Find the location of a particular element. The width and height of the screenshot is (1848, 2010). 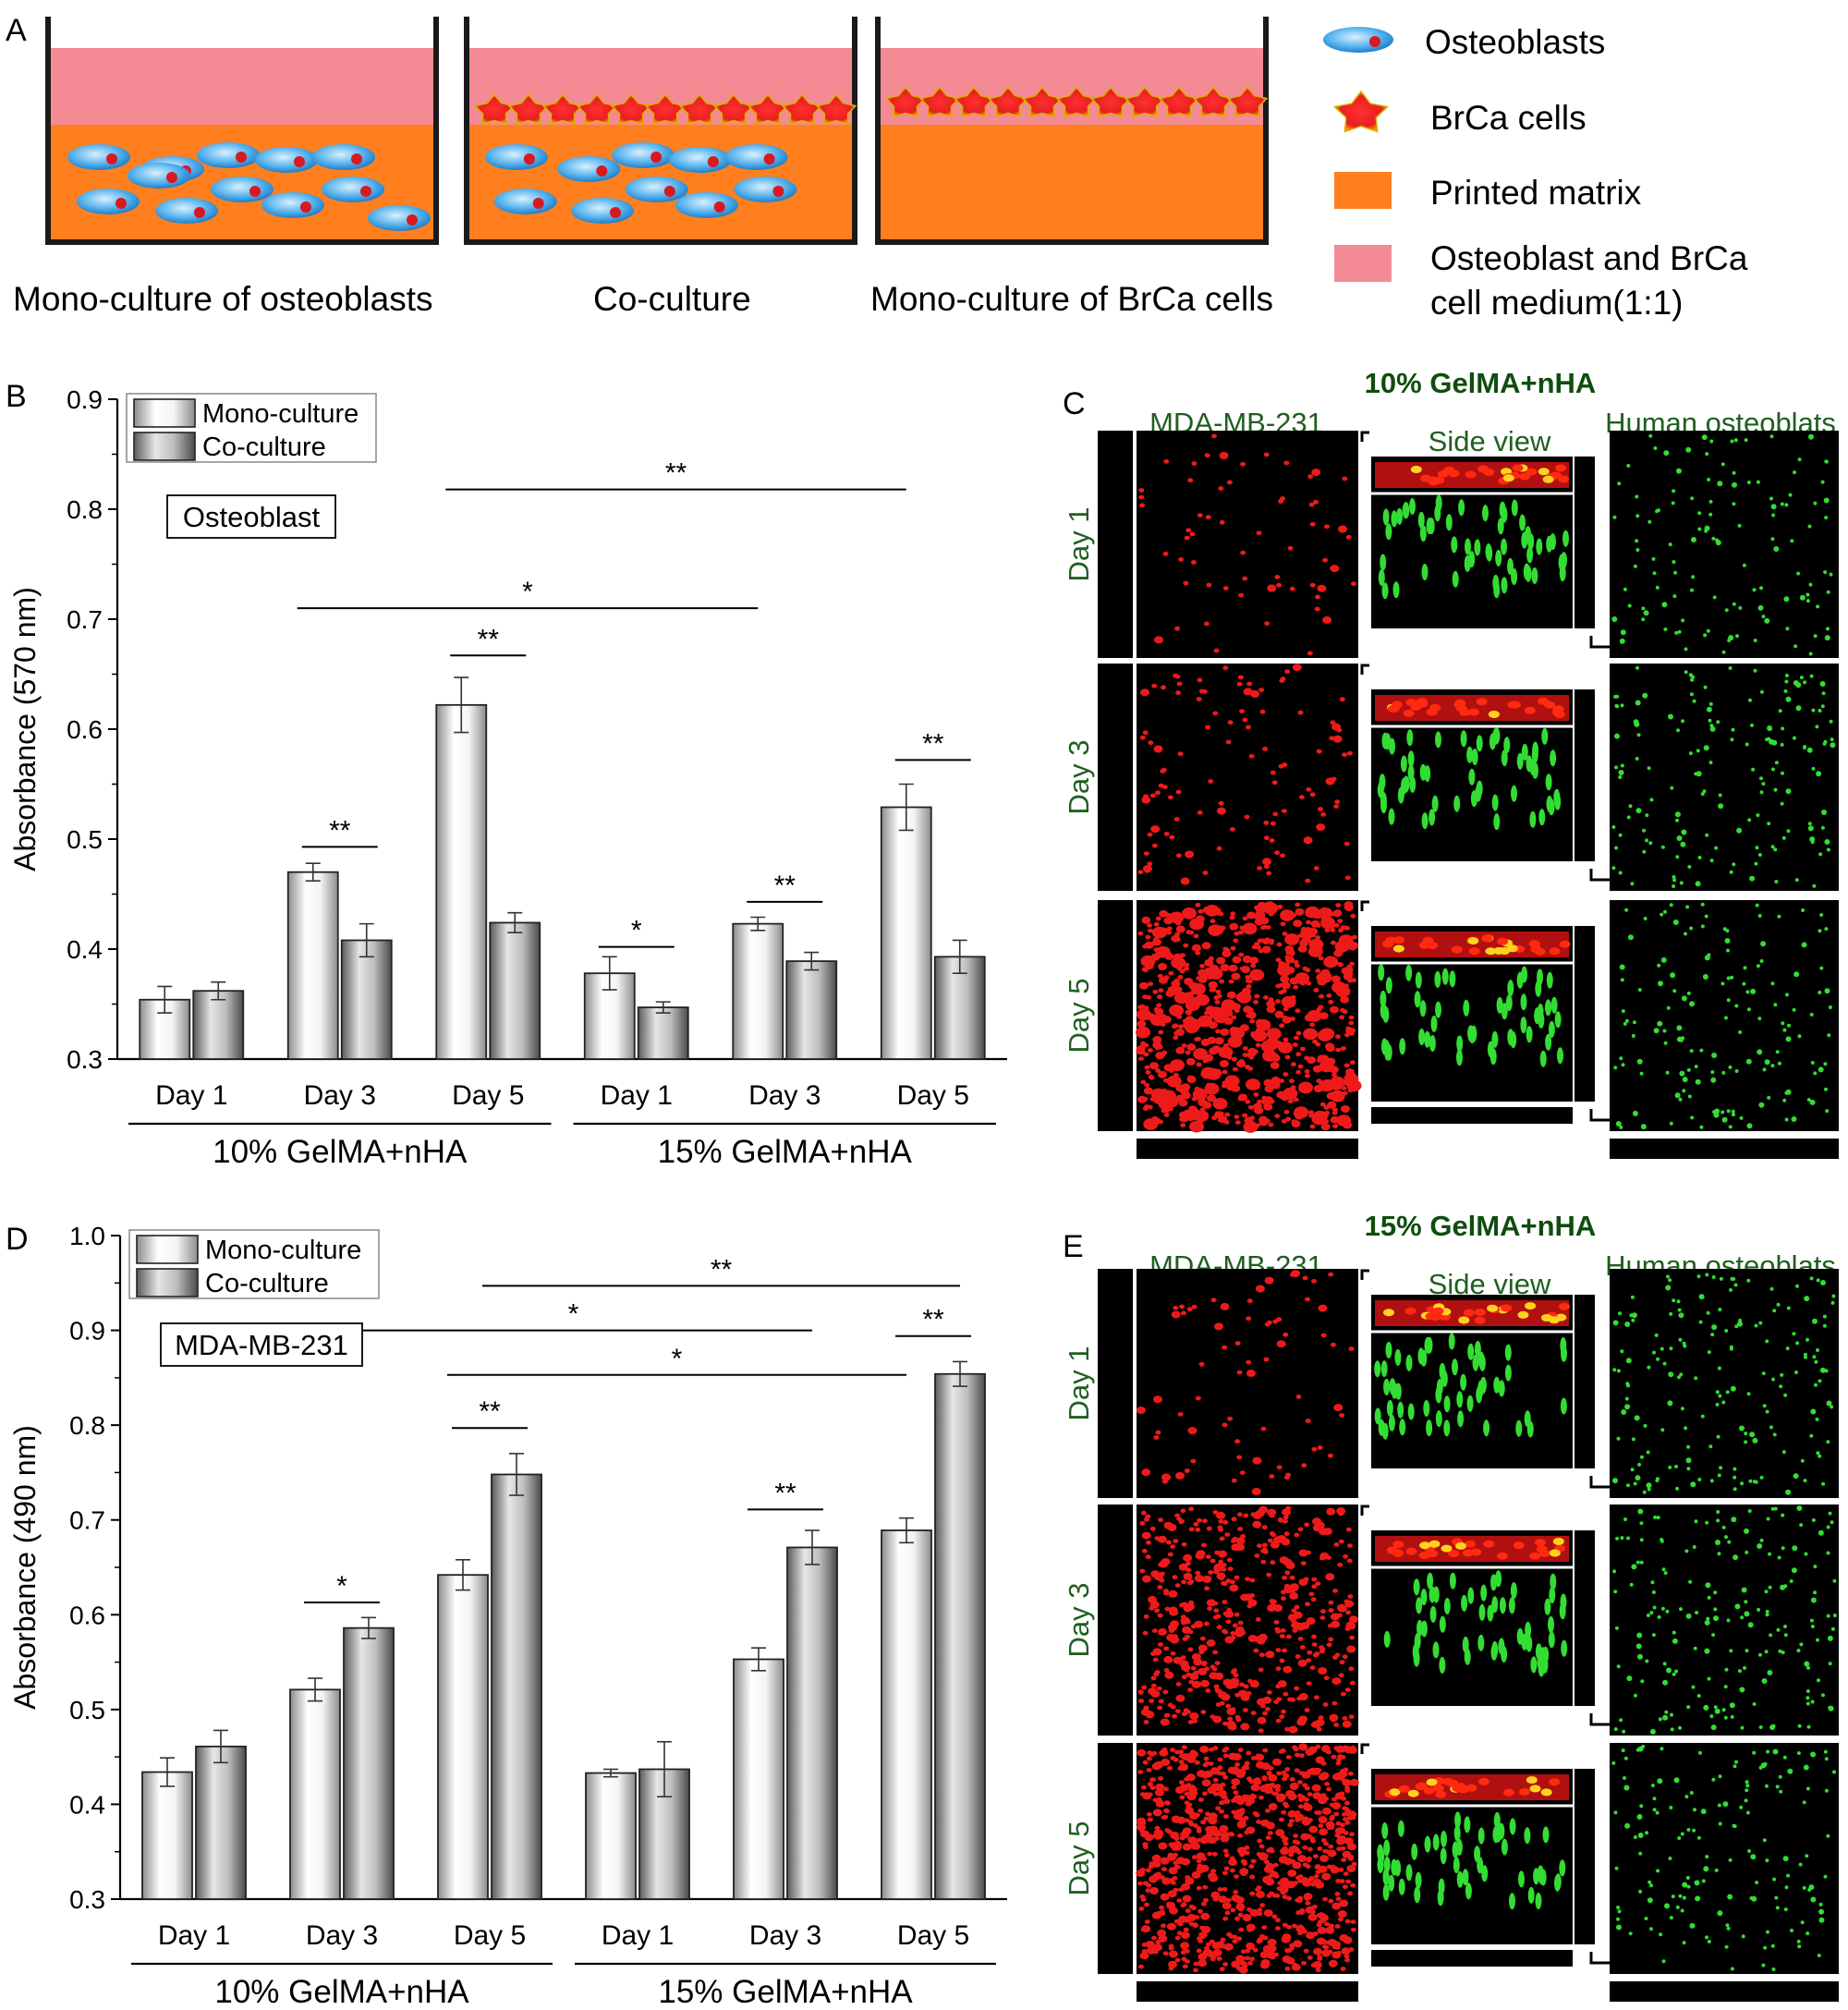

side-view-hot-dot is located at coordinates (1422, 1786).